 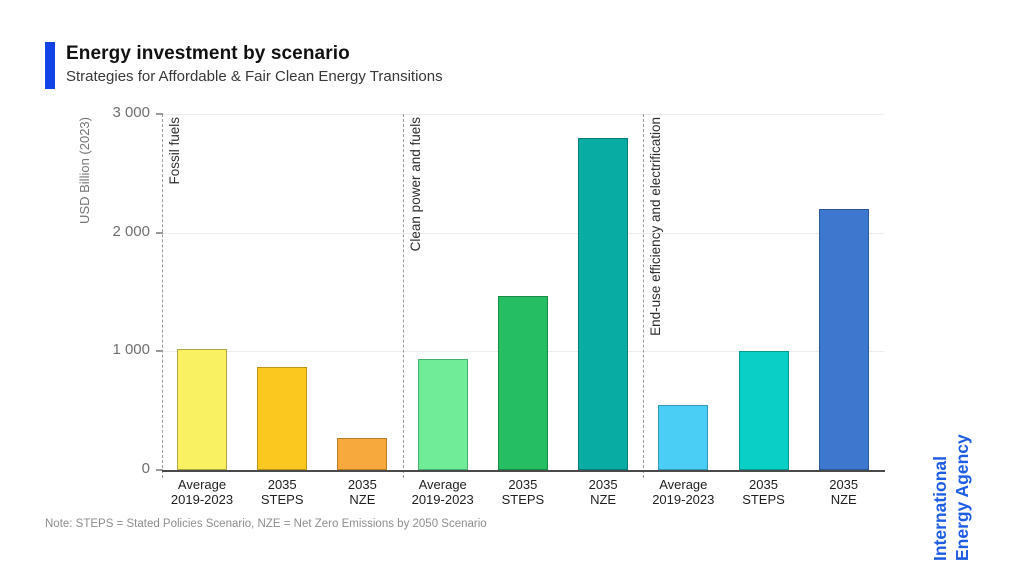 What do you see at coordinates (131, 231) in the screenshot?
I see `y-tick-label: 2 000` at bounding box center [131, 231].